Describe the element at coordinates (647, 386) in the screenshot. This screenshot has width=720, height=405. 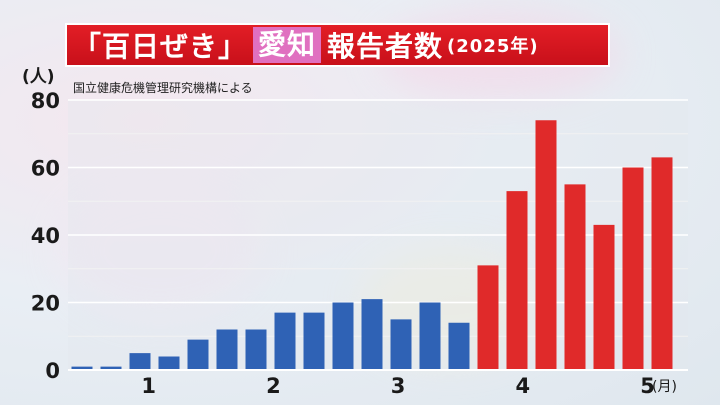
I see `x-tick-label: 5` at that location.